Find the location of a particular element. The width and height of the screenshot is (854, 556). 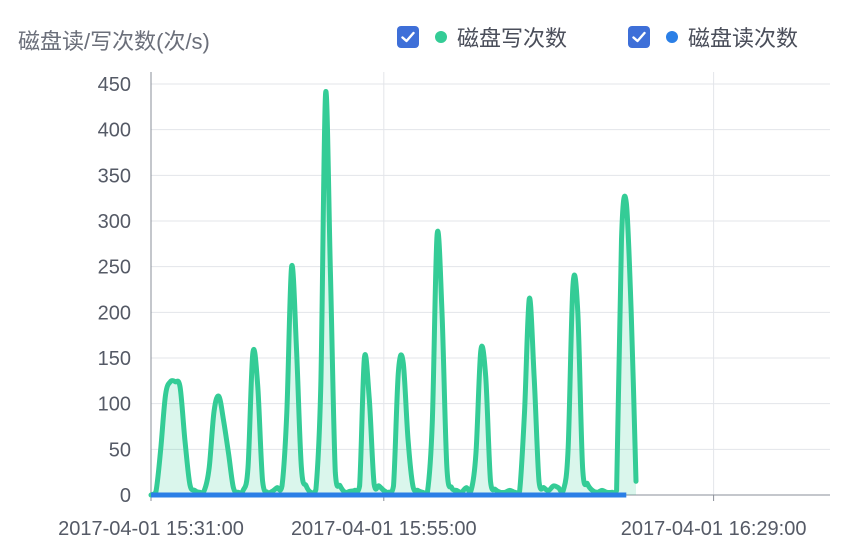

legend-item-write: 磁盘写次数 is located at coordinates (482, 37).